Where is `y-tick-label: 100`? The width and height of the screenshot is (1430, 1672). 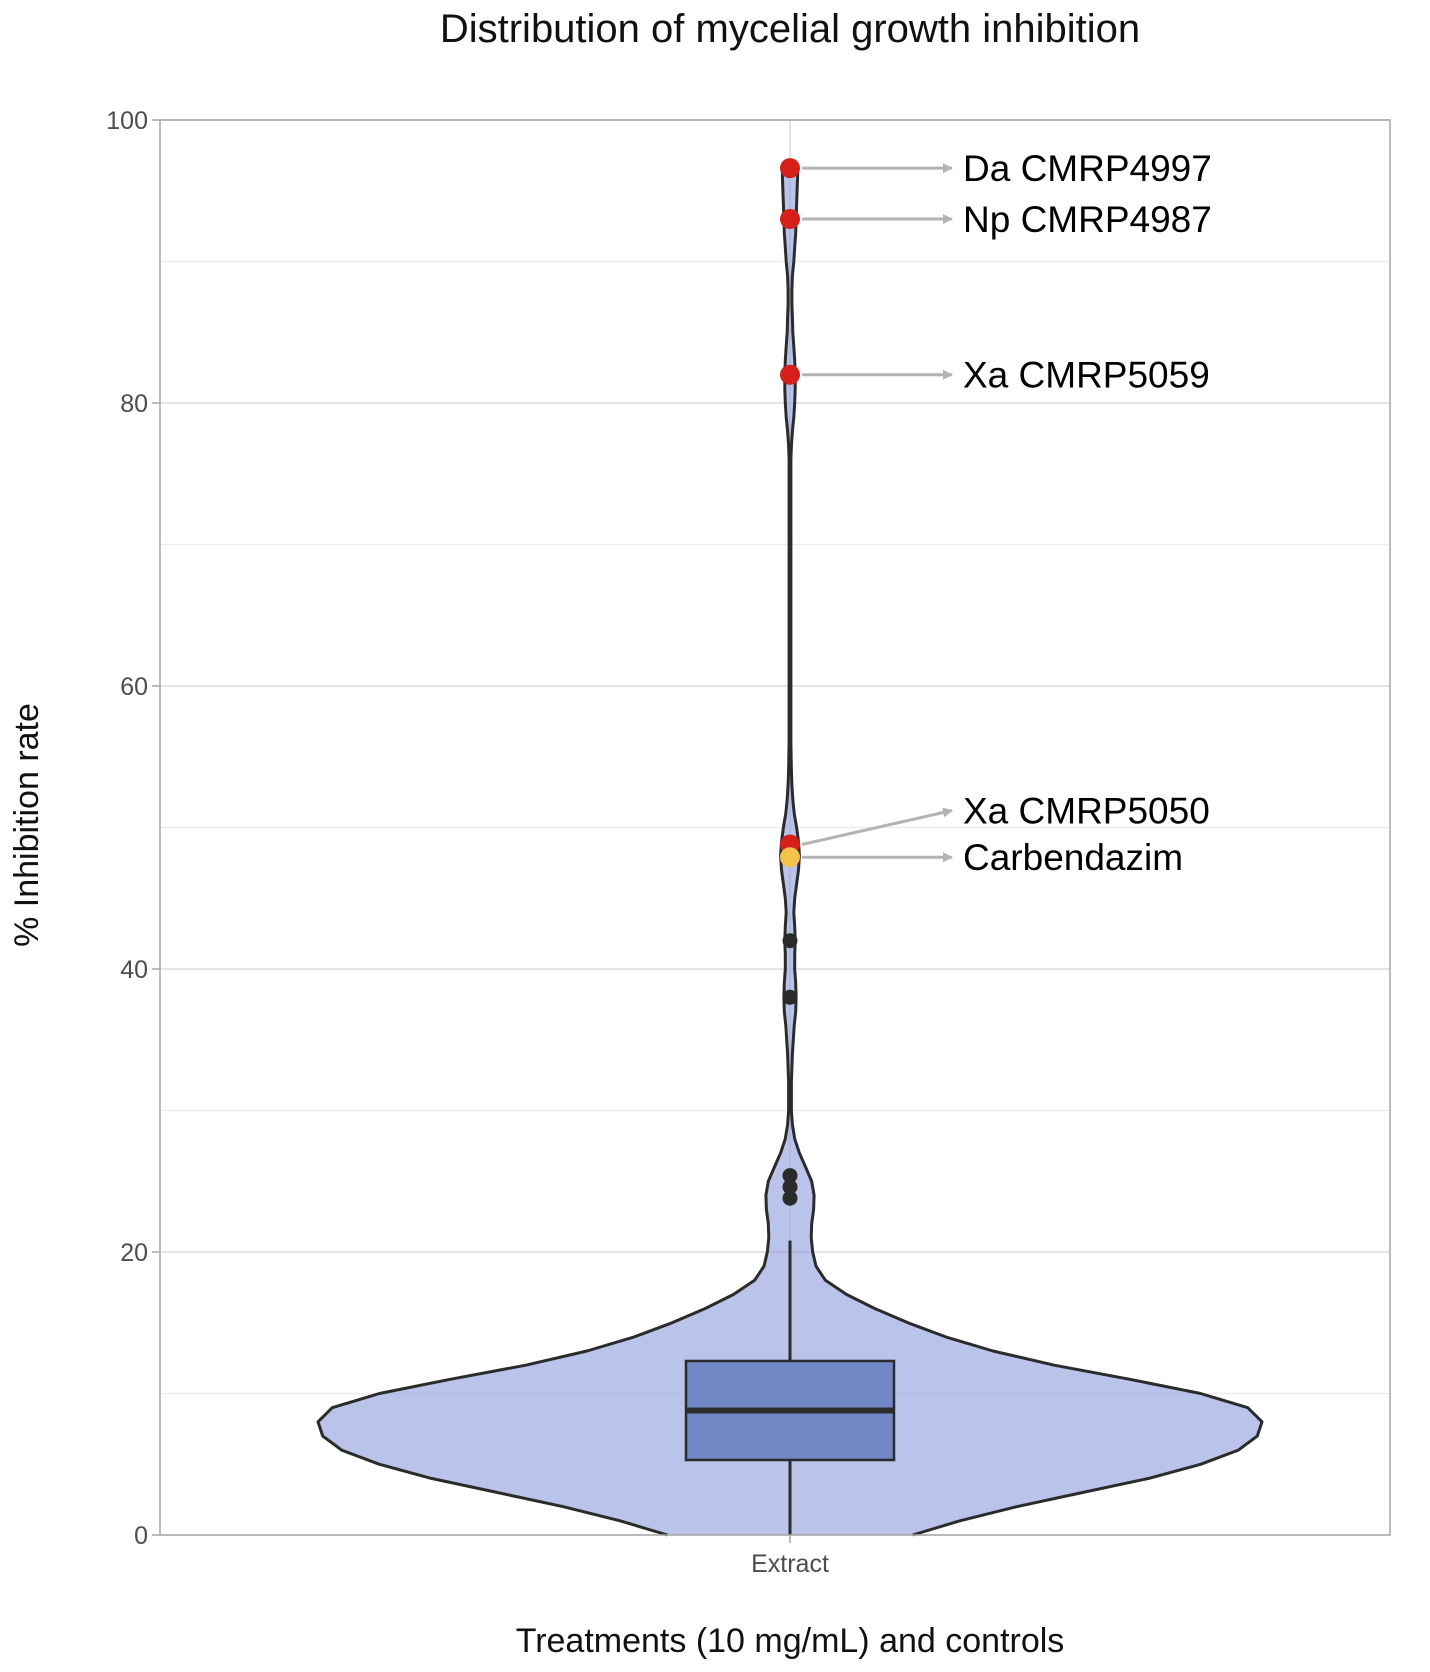
y-tick-label: 100 is located at coordinates (127, 121).